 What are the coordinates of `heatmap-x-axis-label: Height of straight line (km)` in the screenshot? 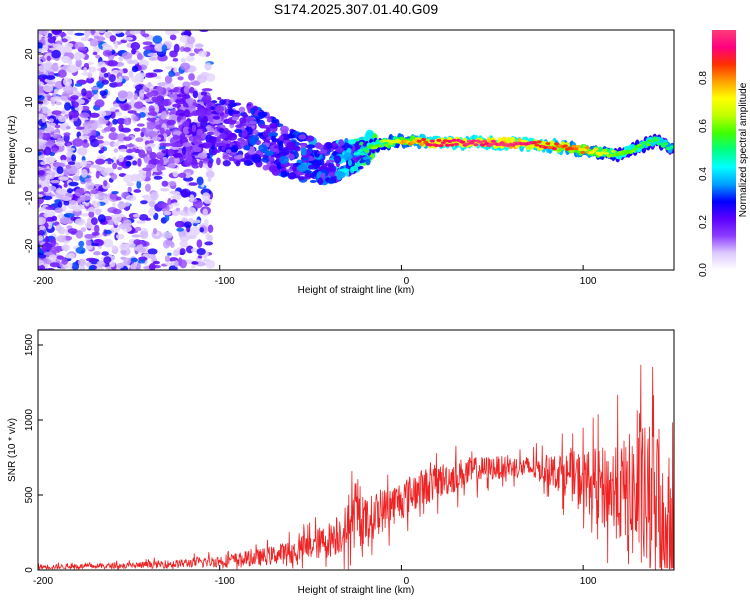 It's located at (356, 290).